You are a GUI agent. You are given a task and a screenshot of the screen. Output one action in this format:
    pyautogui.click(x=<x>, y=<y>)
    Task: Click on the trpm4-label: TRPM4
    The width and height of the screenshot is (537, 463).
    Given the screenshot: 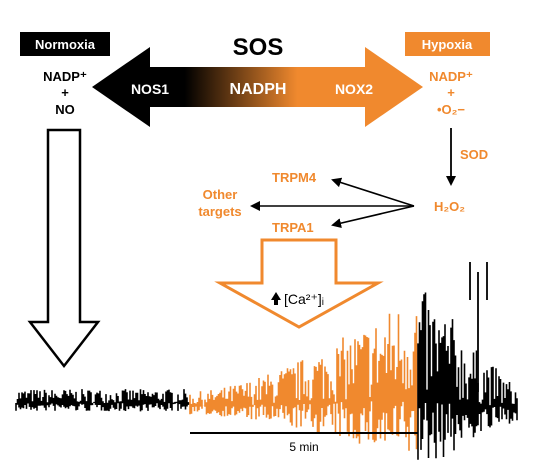 What is the action you would take?
    pyautogui.click(x=294, y=177)
    